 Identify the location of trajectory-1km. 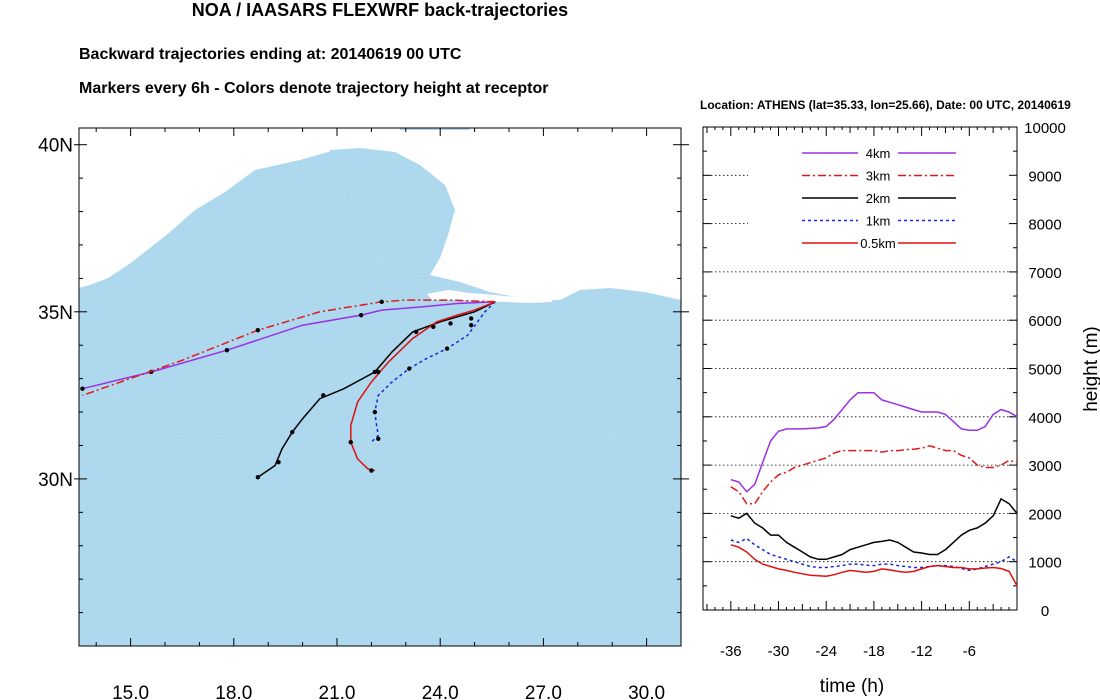
(433, 372).